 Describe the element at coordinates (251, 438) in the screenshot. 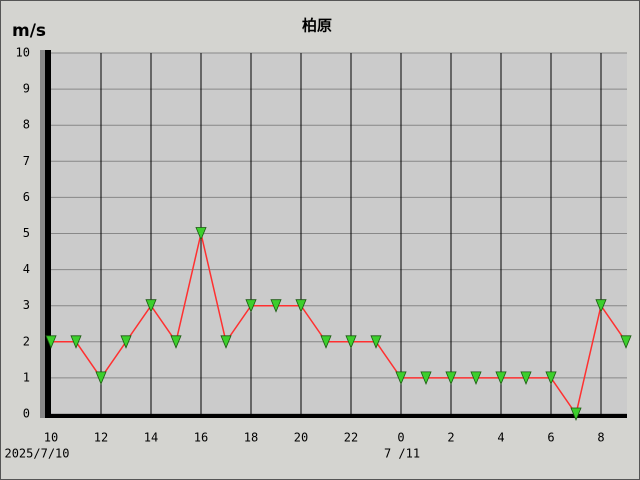

I see `x-tick-label: 18` at that location.